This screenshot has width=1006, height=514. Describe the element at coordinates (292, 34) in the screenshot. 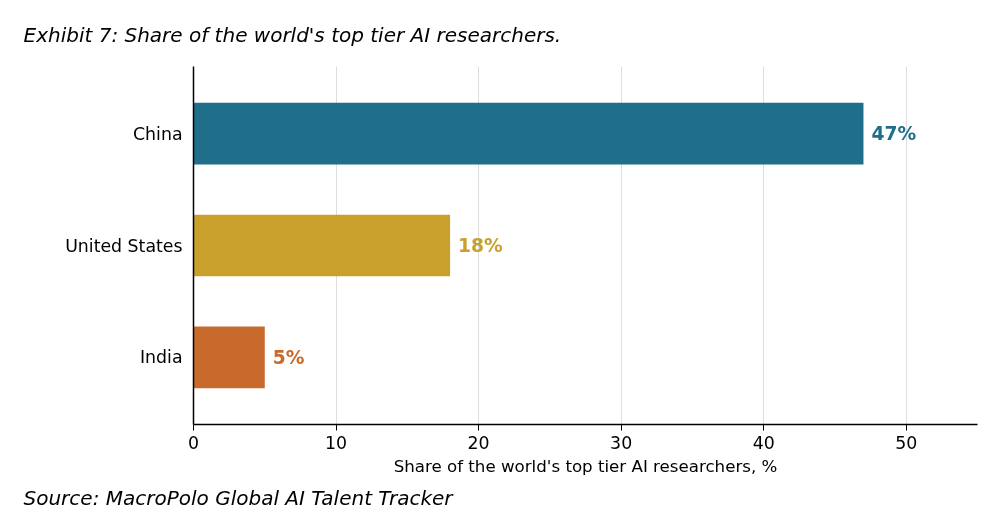

I see `chart-title: Exhibit 7: Share of the world's top tier AI researchers.` at that location.